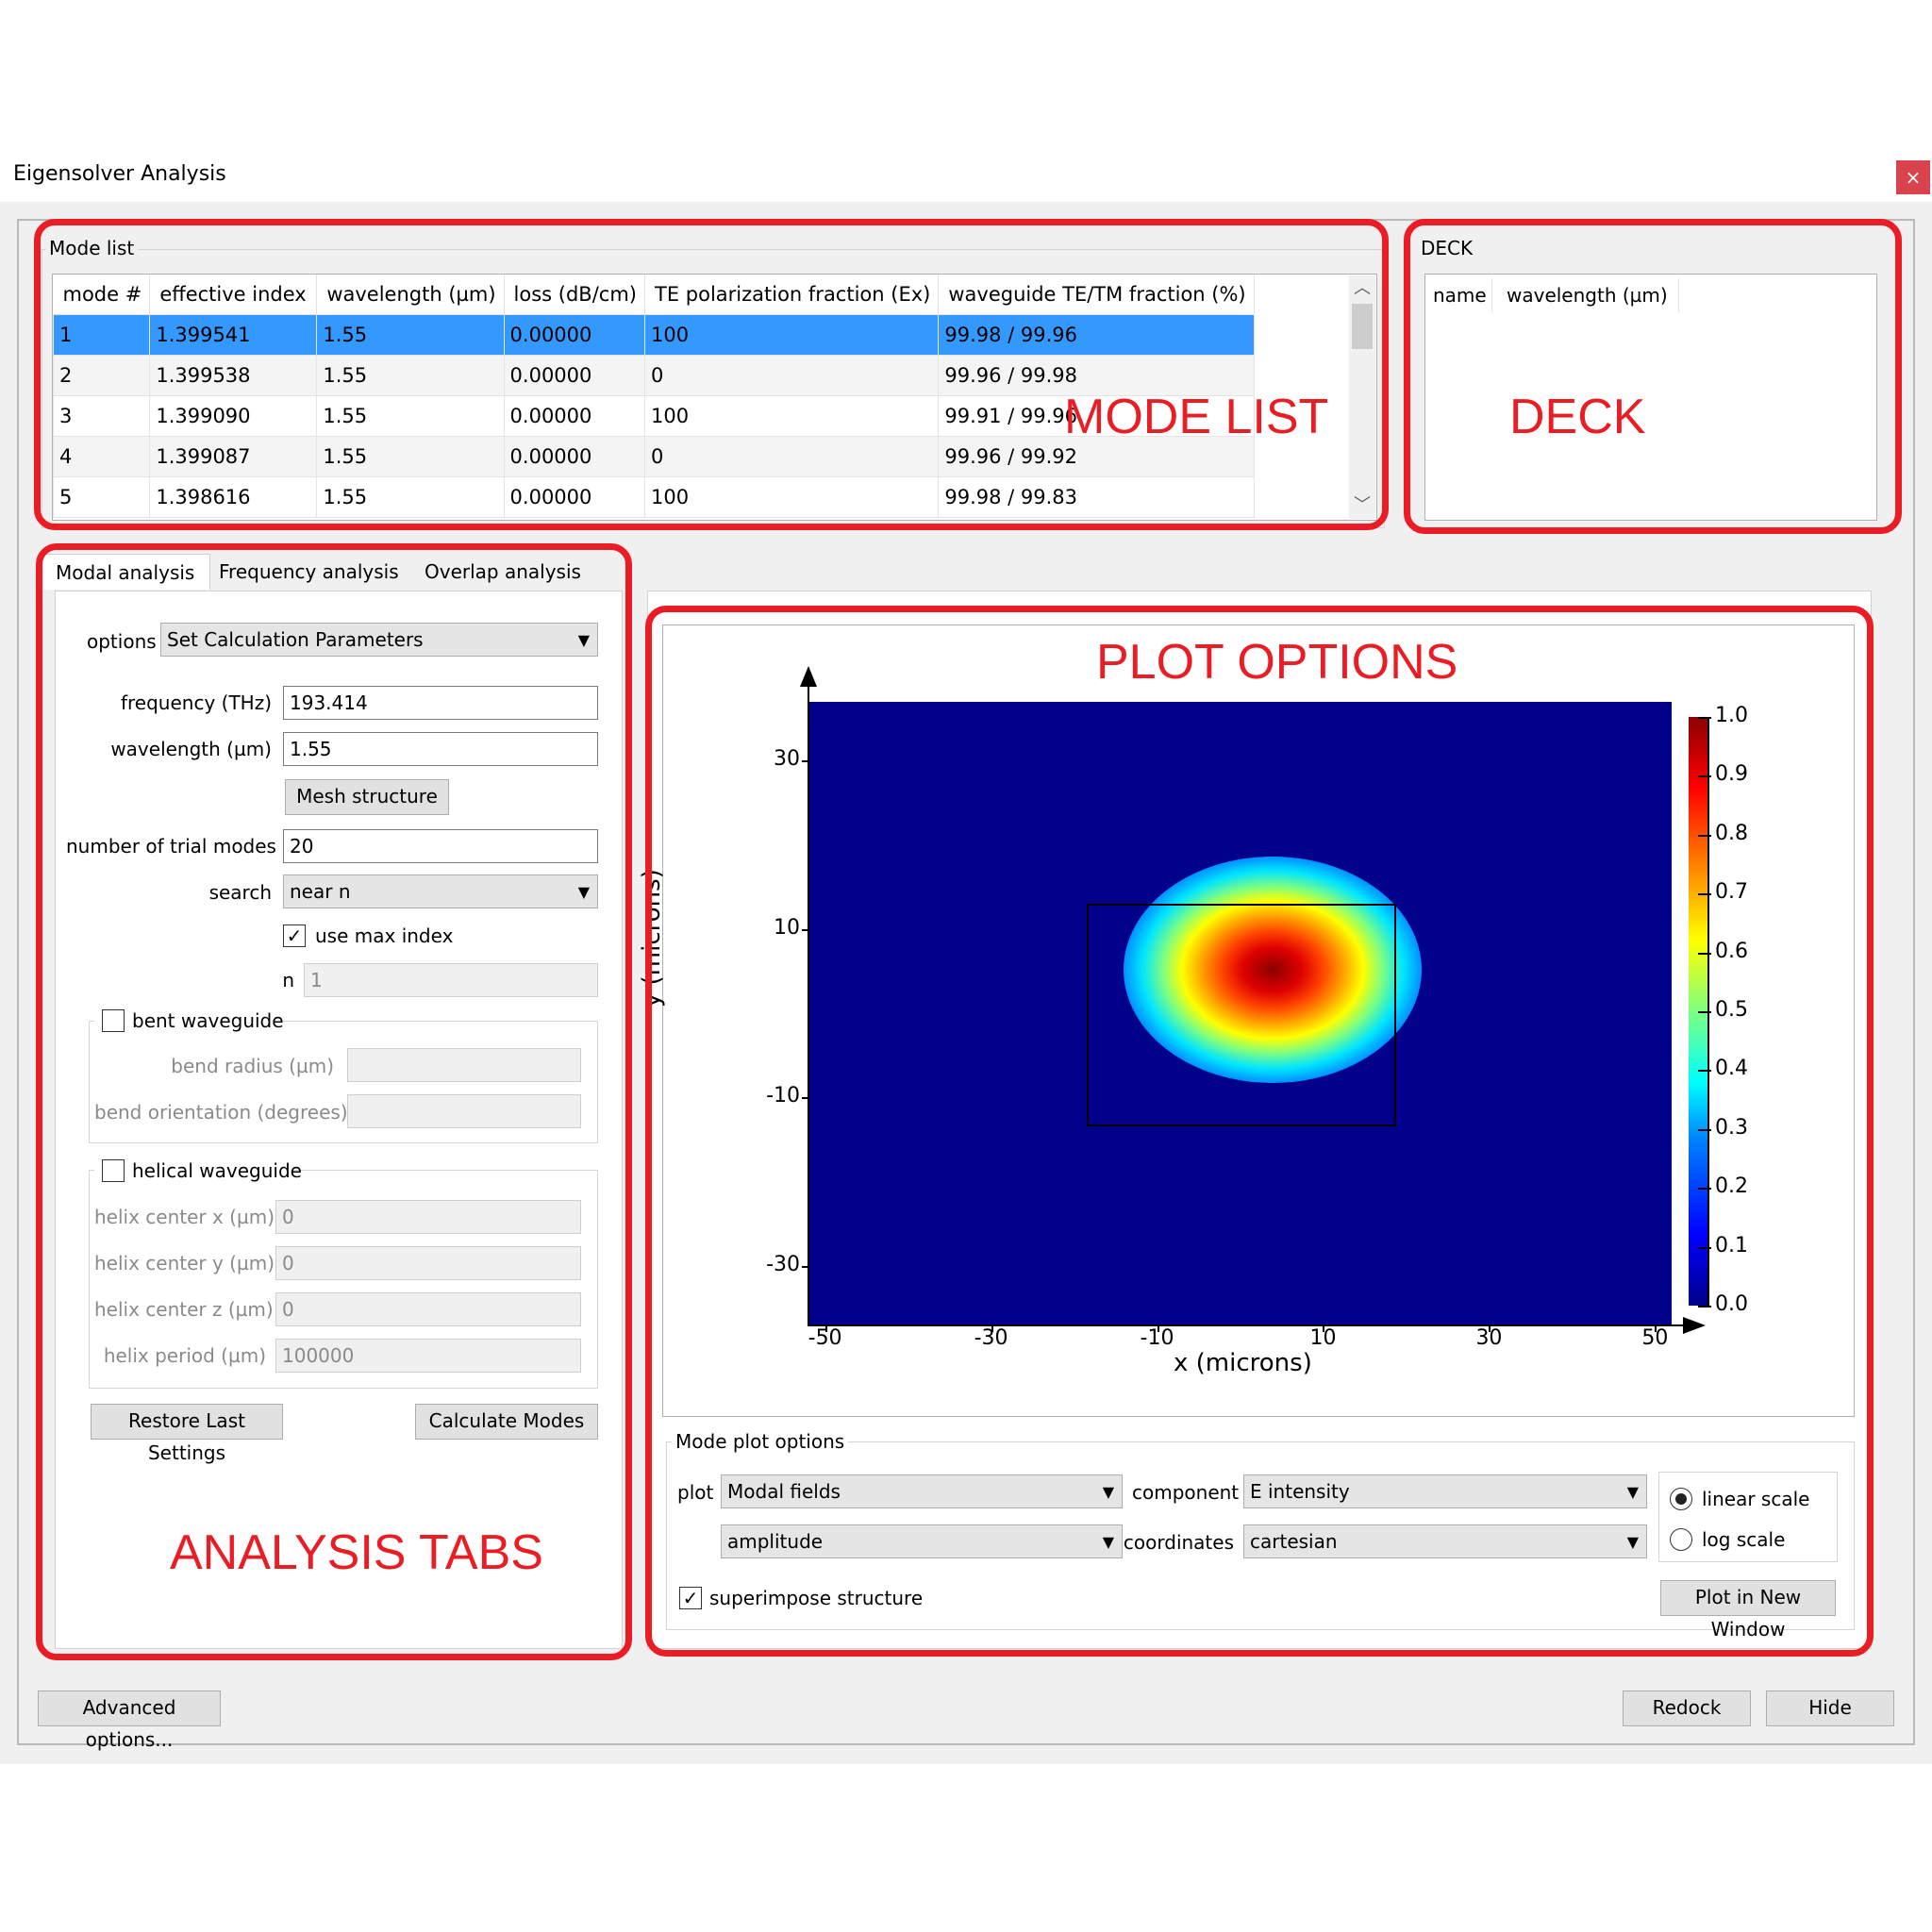 The height and width of the screenshot is (1932, 1932). What do you see at coordinates (356, 1552) in the screenshot?
I see `analysis-tabs-annotation: ANALYSIS TABS` at bounding box center [356, 1552].